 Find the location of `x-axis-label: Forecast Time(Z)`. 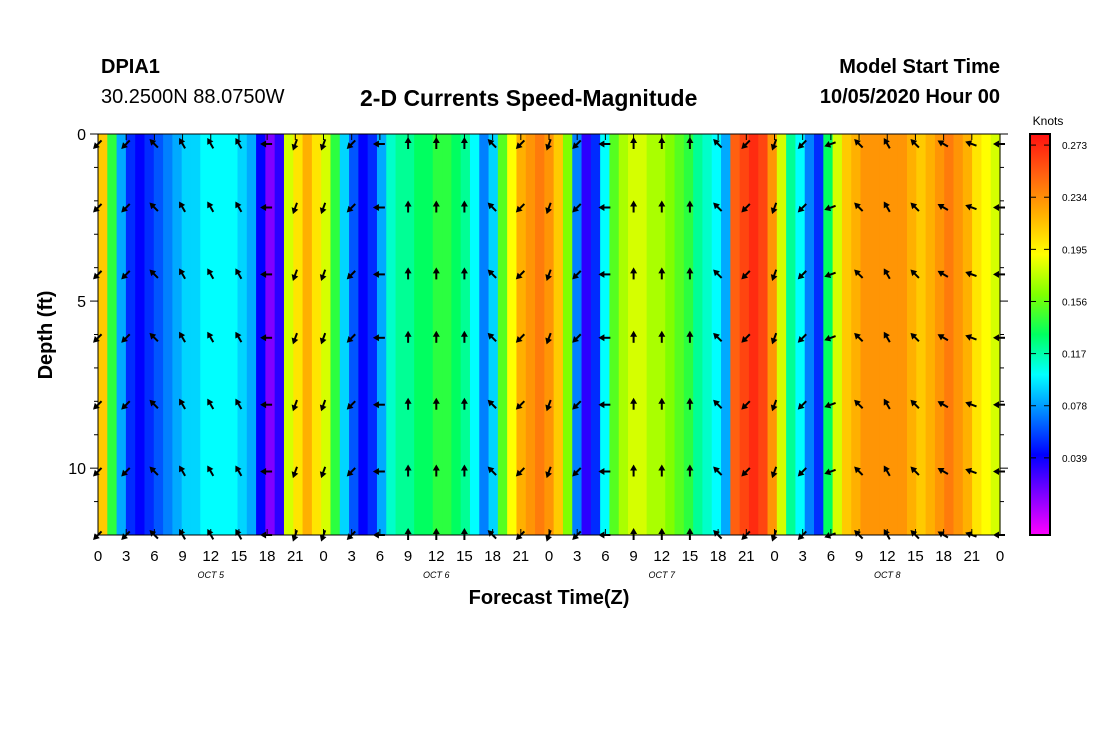

x-axis-label: Forecast Time(Z) is located at coordinates (549, 598).